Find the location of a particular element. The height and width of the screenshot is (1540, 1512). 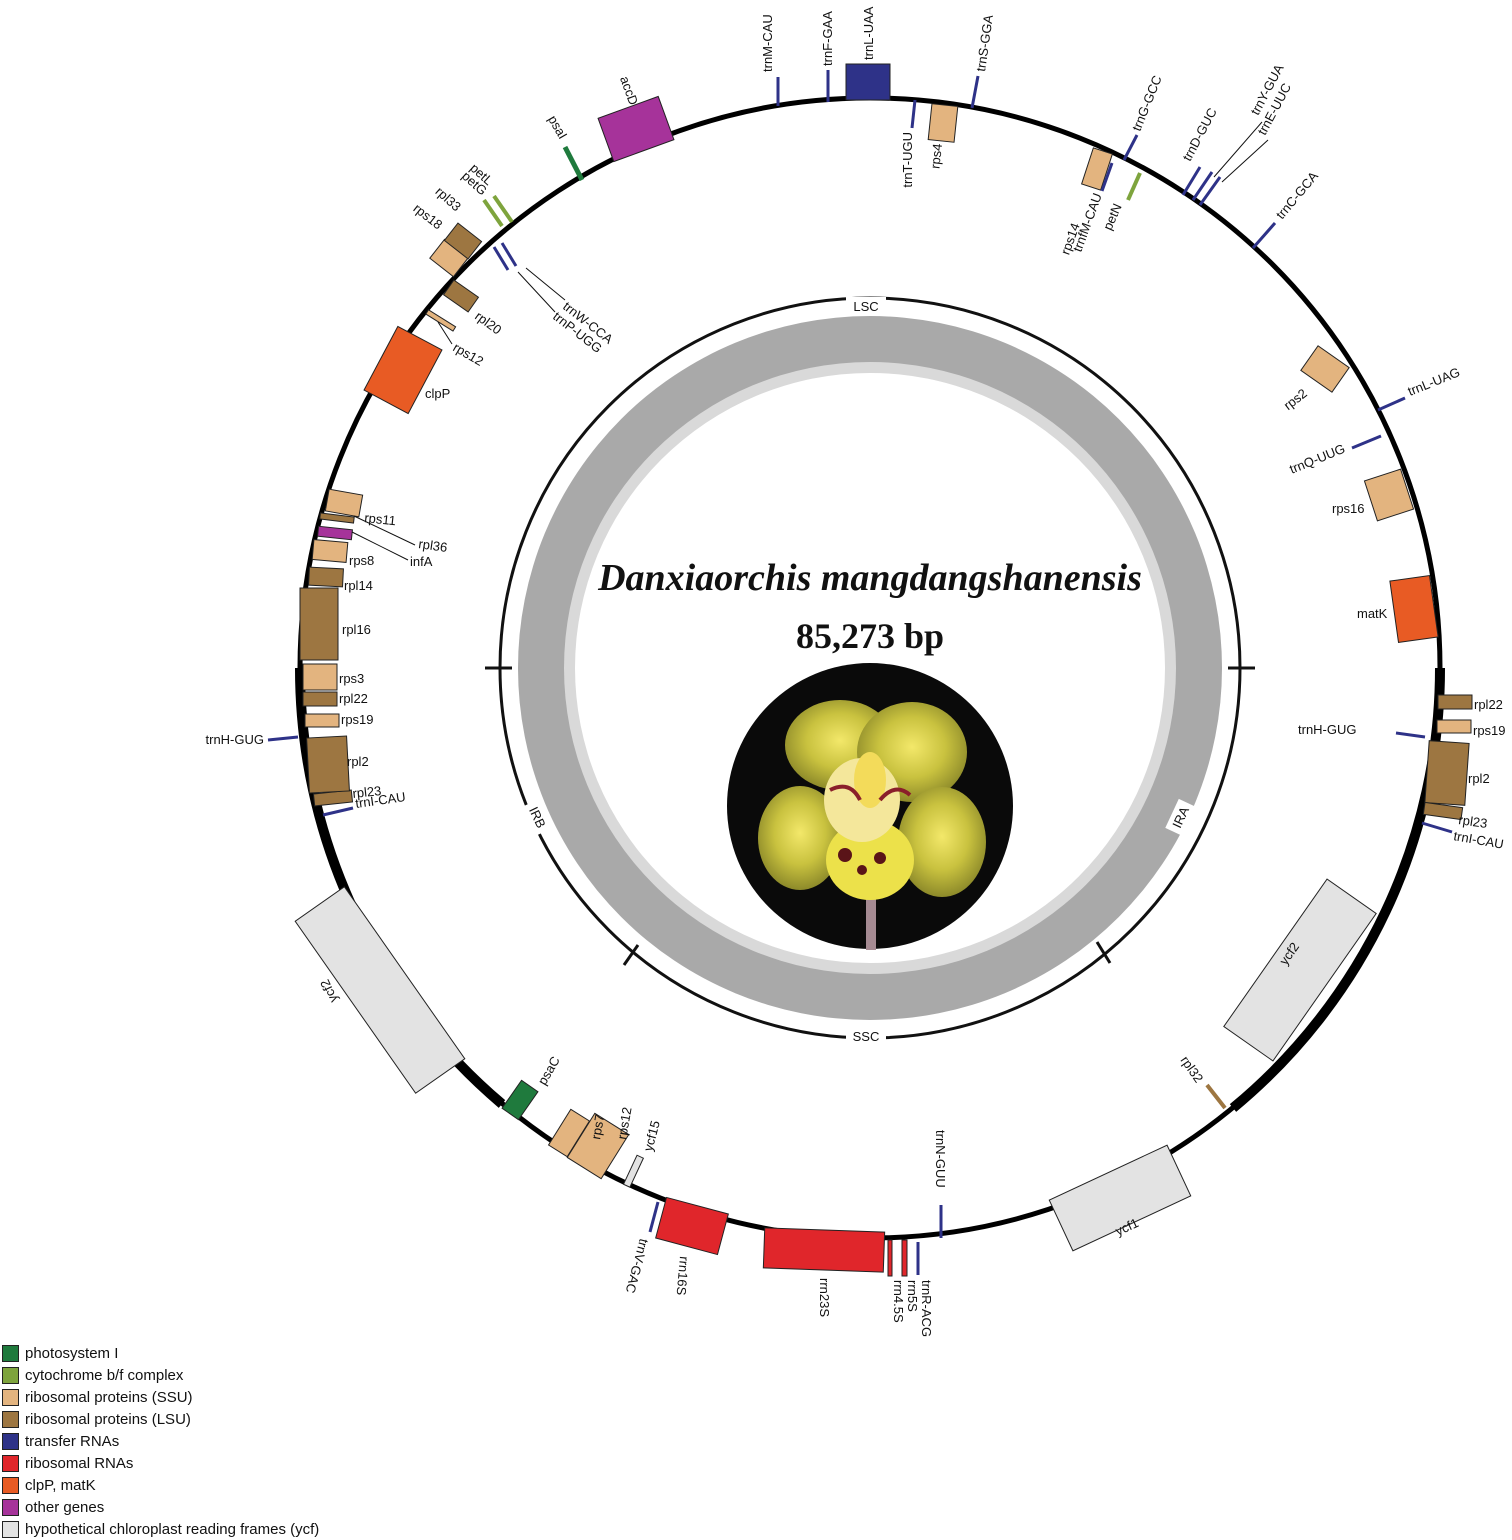

label-trnG-GCC: trnG-GCC is located at coordinates (1147, 103).